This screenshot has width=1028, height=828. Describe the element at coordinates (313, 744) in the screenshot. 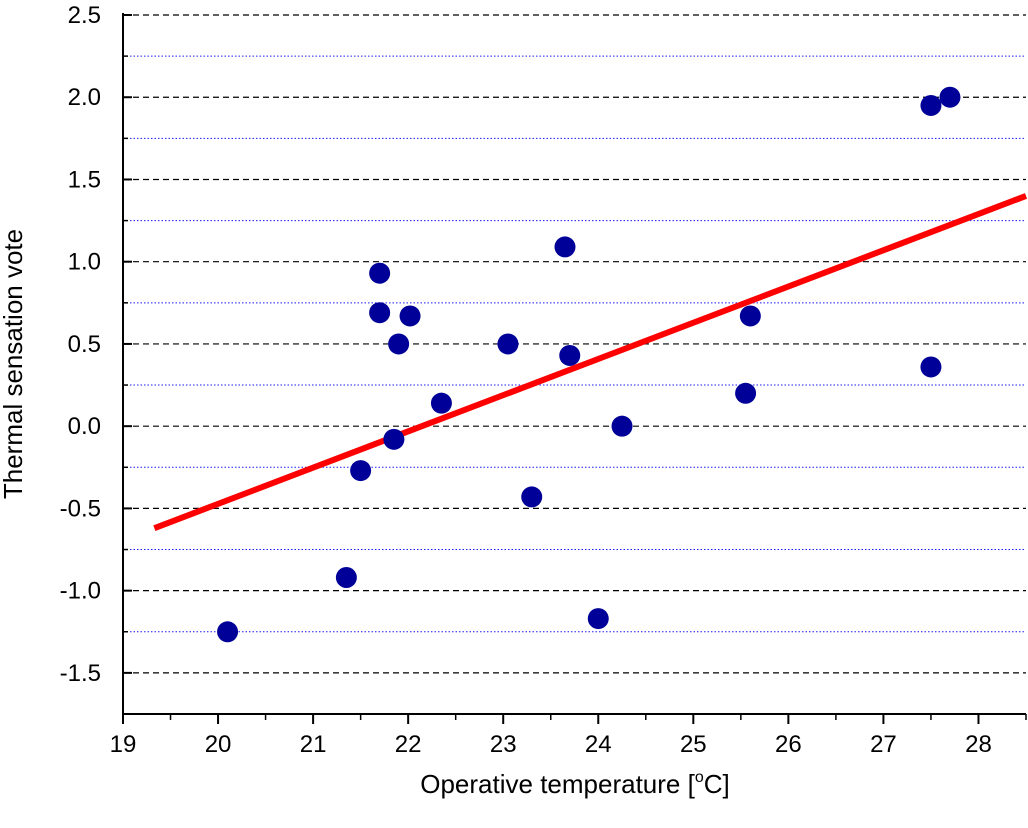

I see `x-tick-label: 21` at that location.